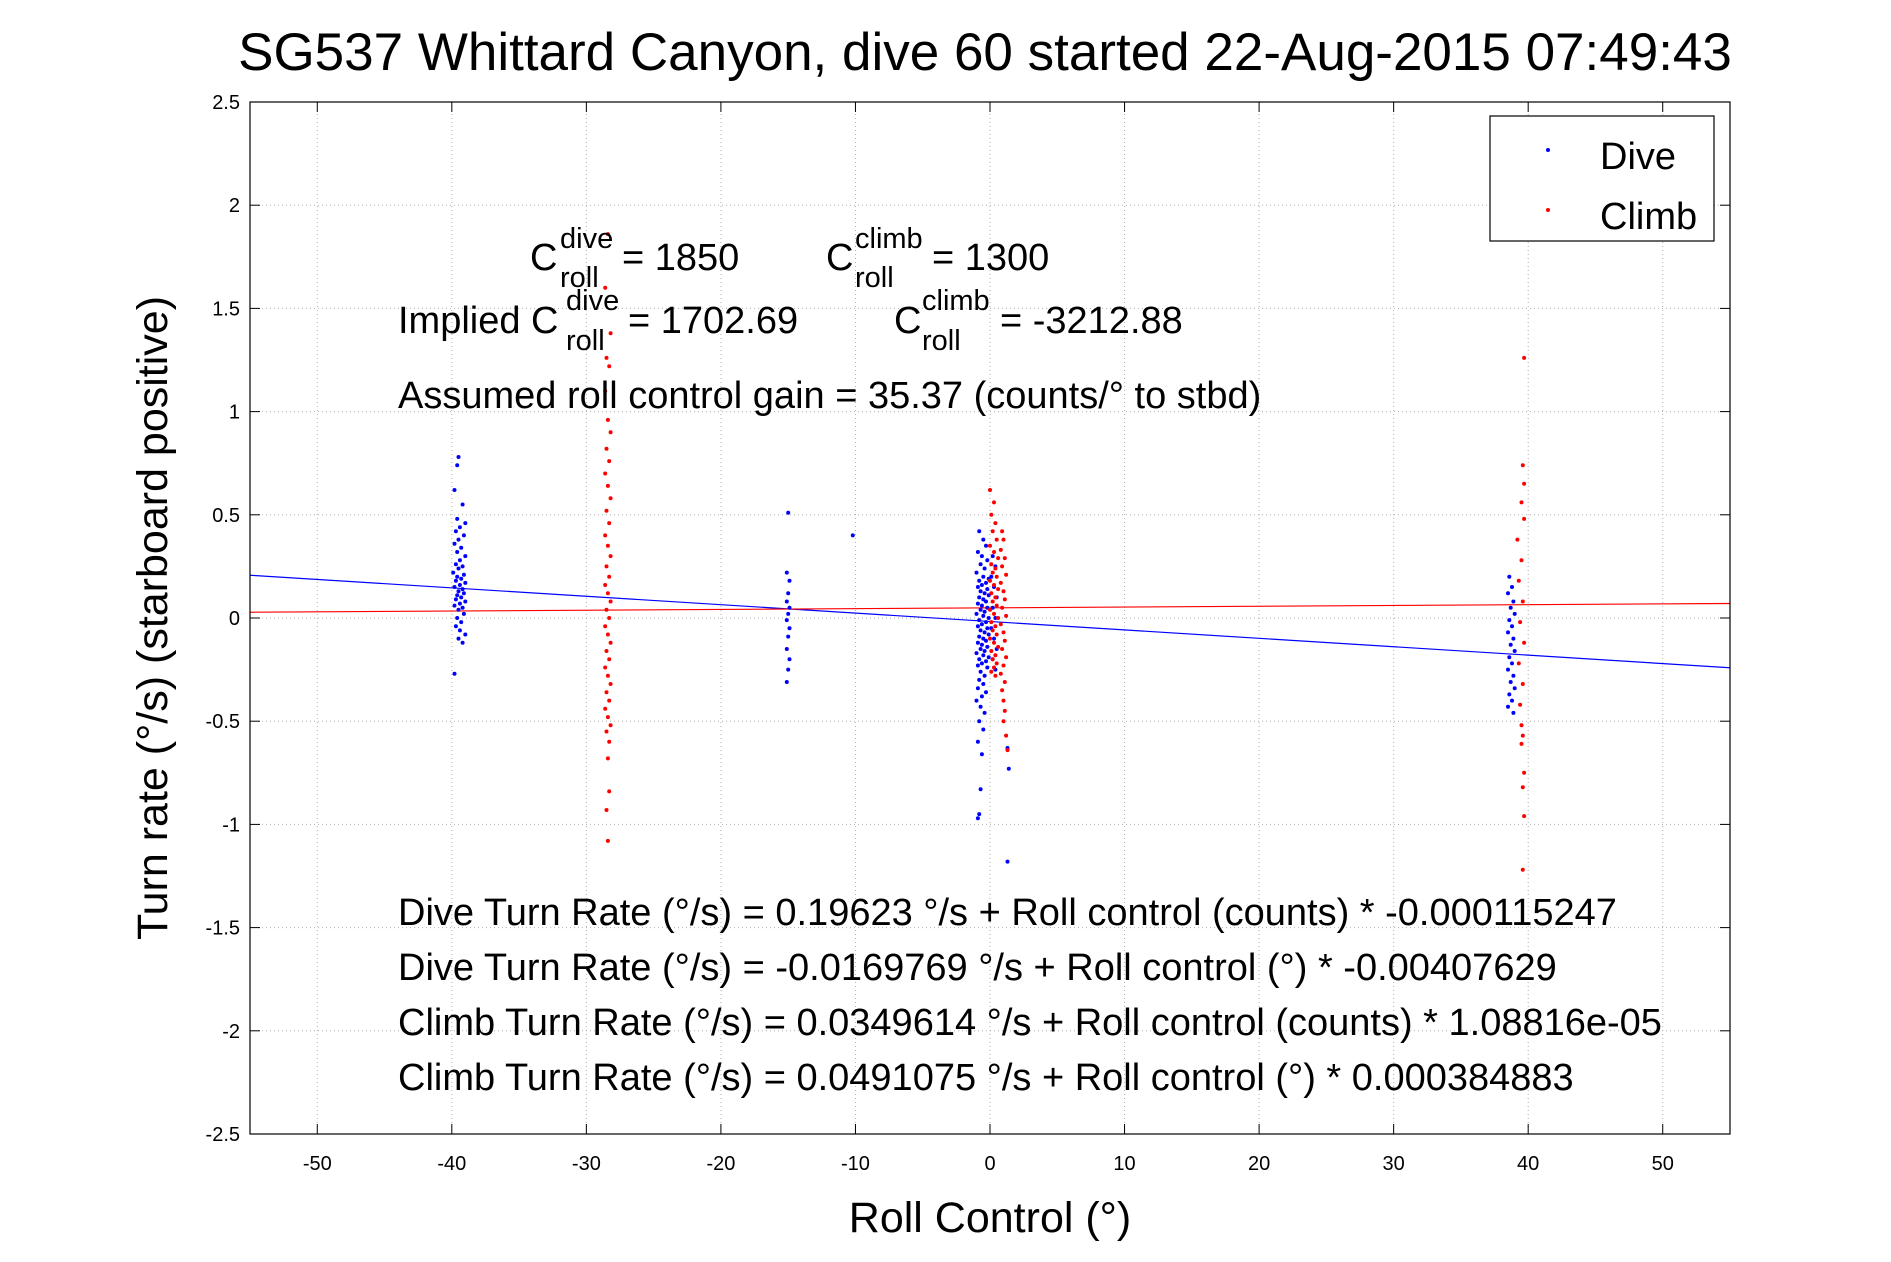 This screenshot has height=1262, width=1891. I want to click on c-roll-climb-sup: climb, so click(889, 239).